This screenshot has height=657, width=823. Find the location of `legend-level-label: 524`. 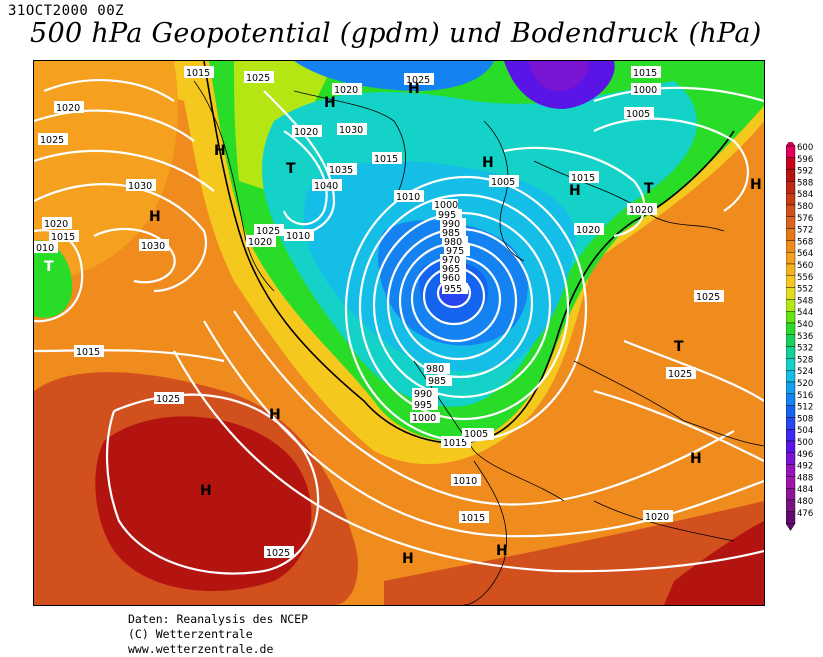

legend-level-label: 524 is located at coordinates (805, 372).